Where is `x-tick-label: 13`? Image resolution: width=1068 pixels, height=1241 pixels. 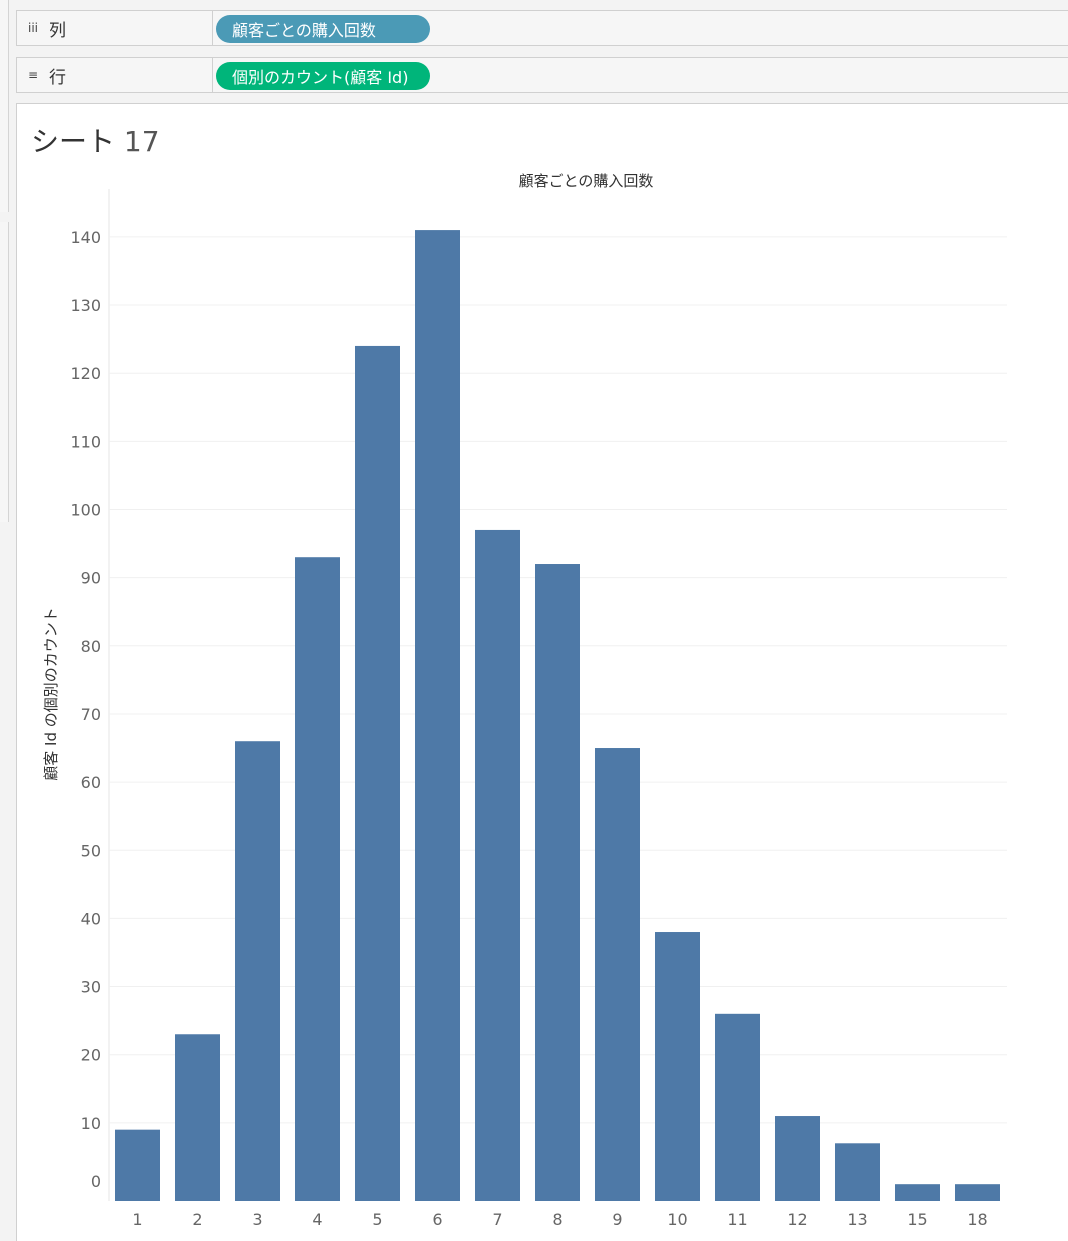
x-tick-label: 13 is located at coordinates (857, 1219).